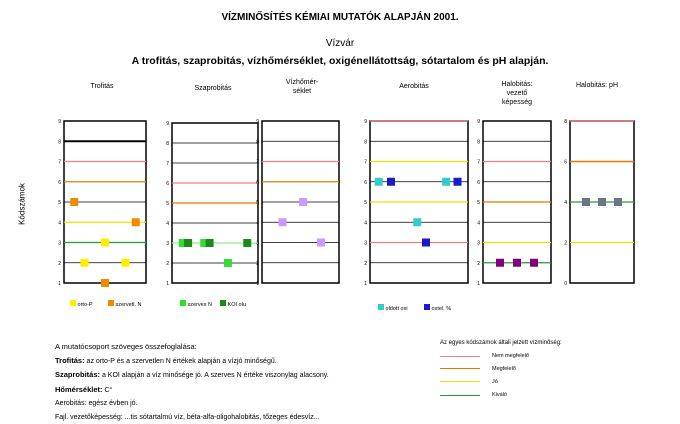 This screenshot has width=680, height=424. What do you see at coordinates (460, 381) in the screenshot?
I see `legend-line-jo` at bounding box center [460, 381].